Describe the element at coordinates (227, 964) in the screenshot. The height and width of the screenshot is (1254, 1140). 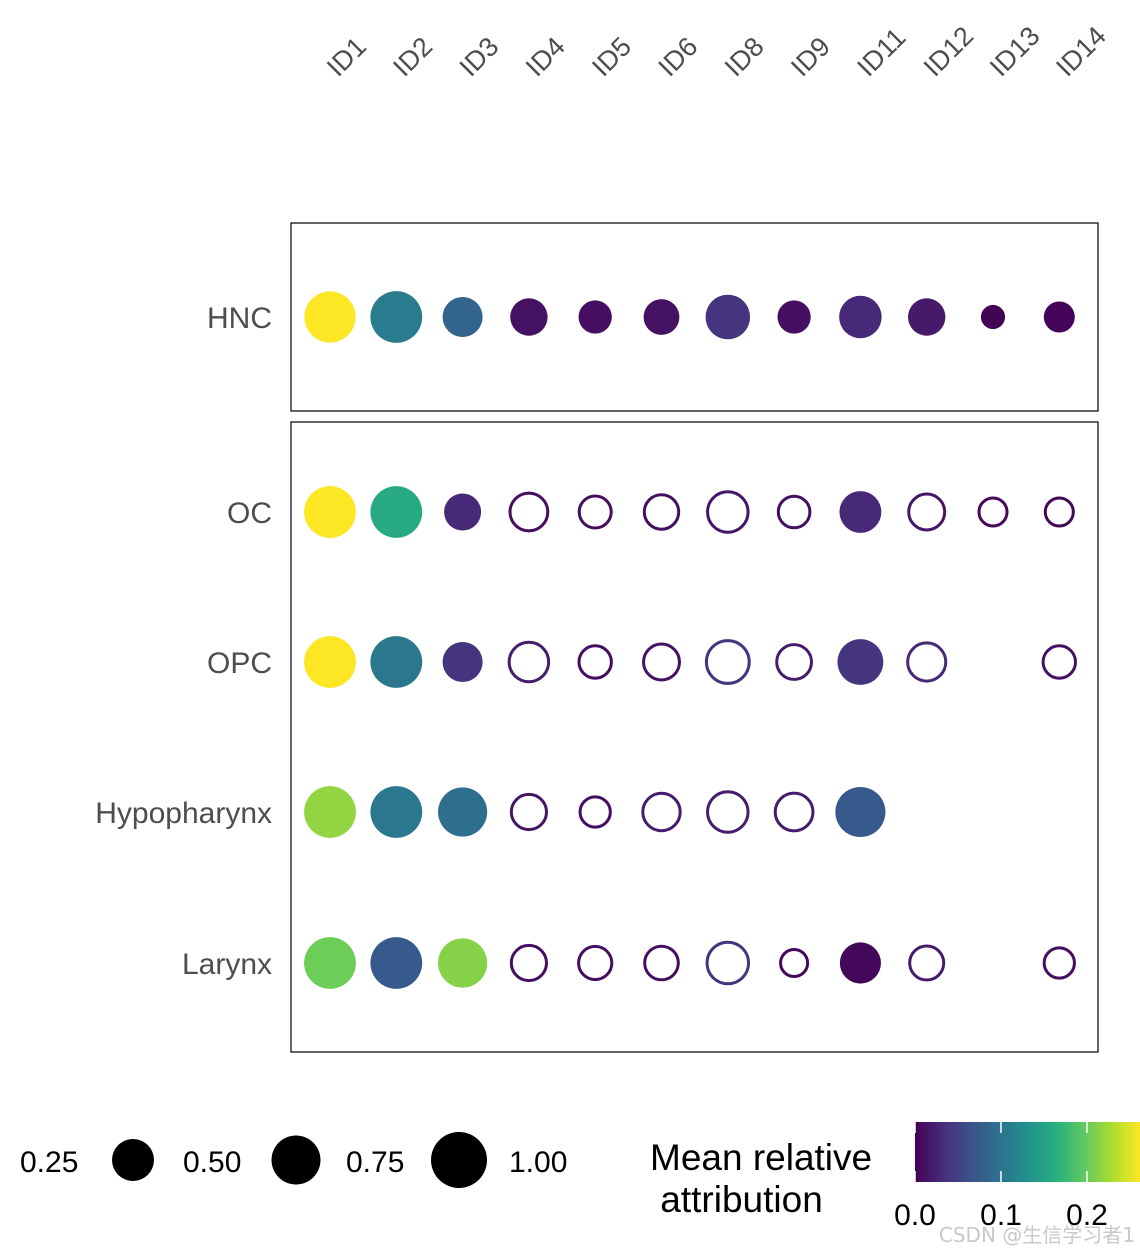
I see `row-label: Larynx` at that location.